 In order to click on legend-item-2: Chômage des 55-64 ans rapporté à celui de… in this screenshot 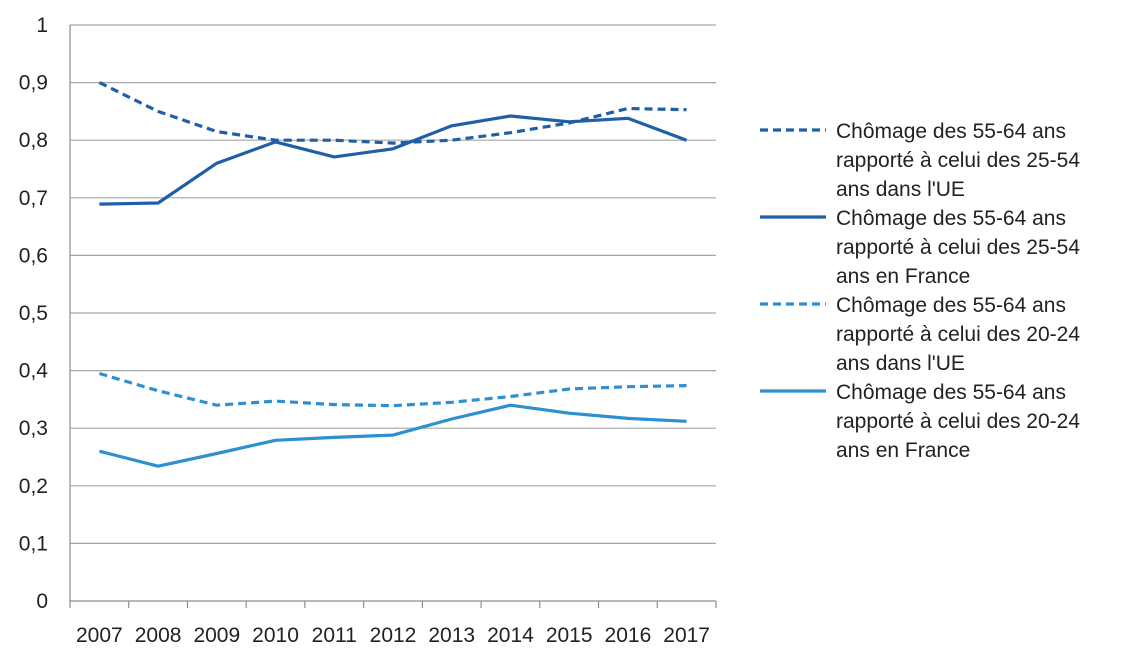, I will do `click(920, 247)`.